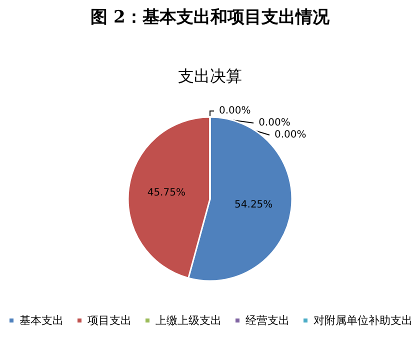 This screenshot has width=420, height=339. I want to click on legend-label: 经营支出, so click(268, 320).